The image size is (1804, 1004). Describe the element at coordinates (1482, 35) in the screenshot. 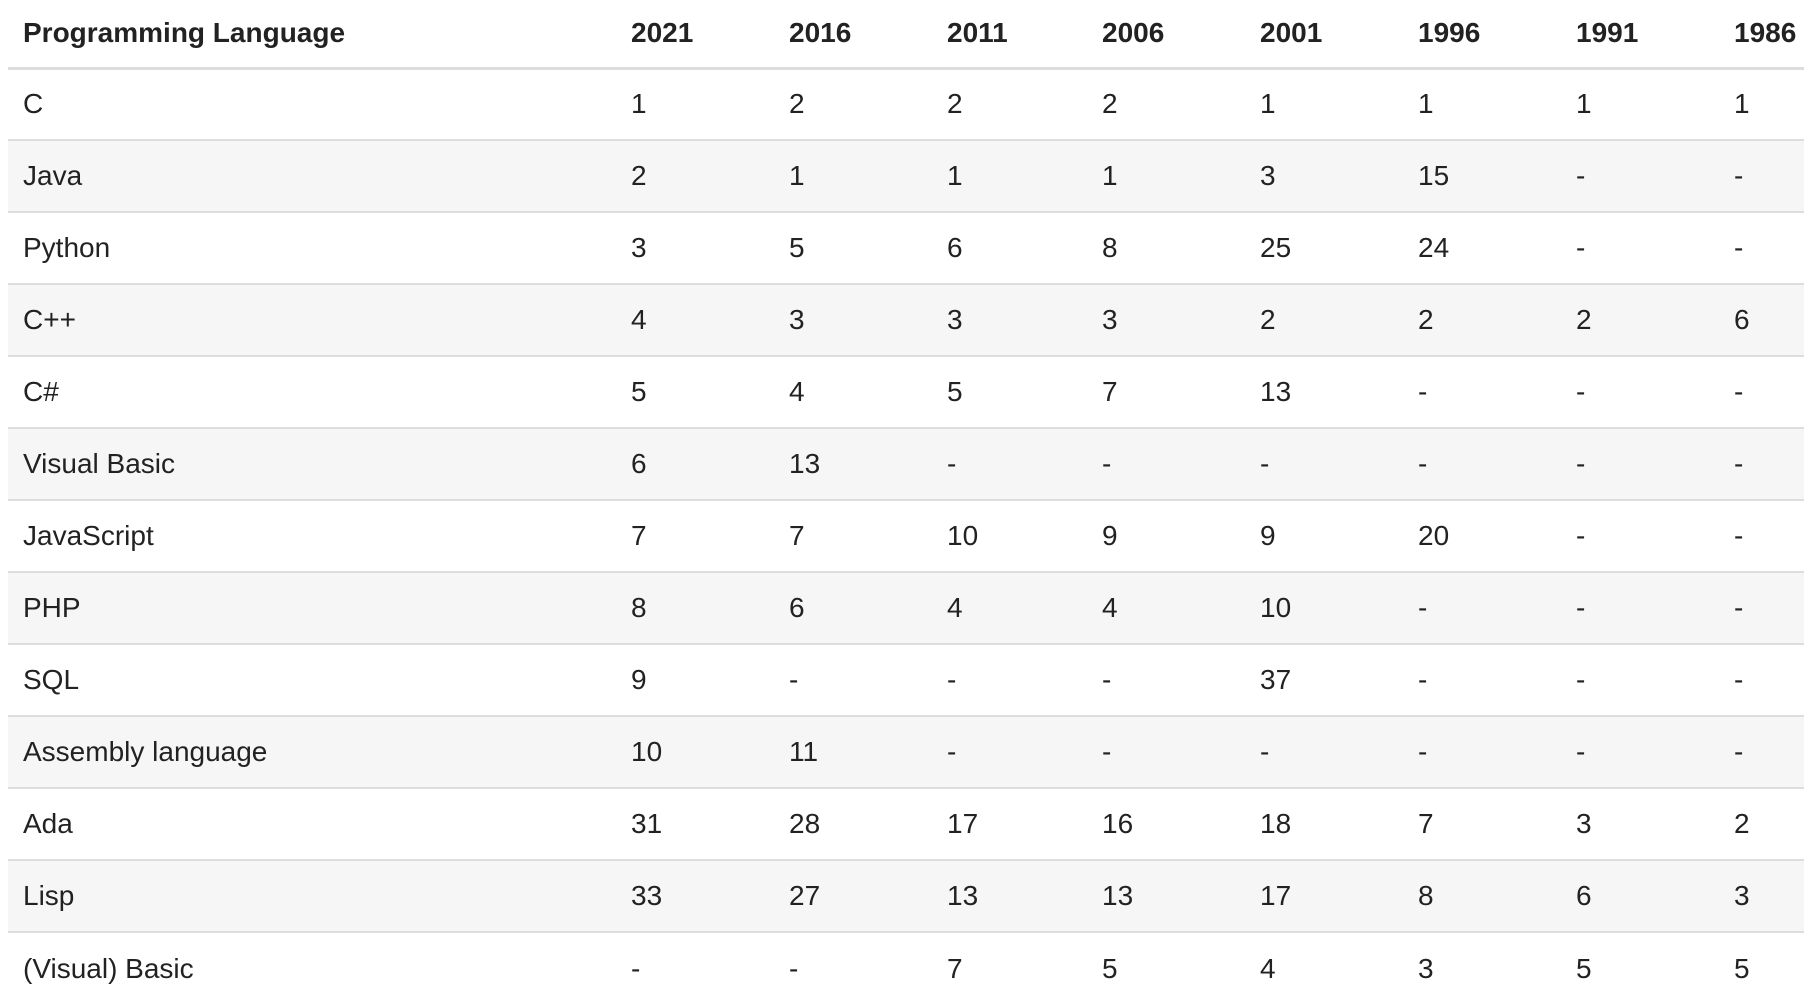

I see `header-cell-year: 1996` at that location.